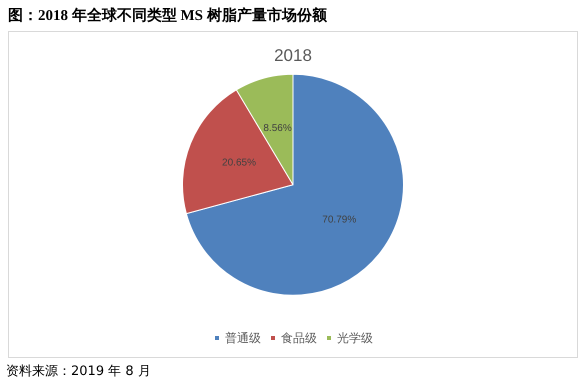  Describe the element at coordinates (167, 15) in the screenshot. I see `chart-title: 图：2018 年全球不同类型 MS 树脂产量市场份额` at that location.